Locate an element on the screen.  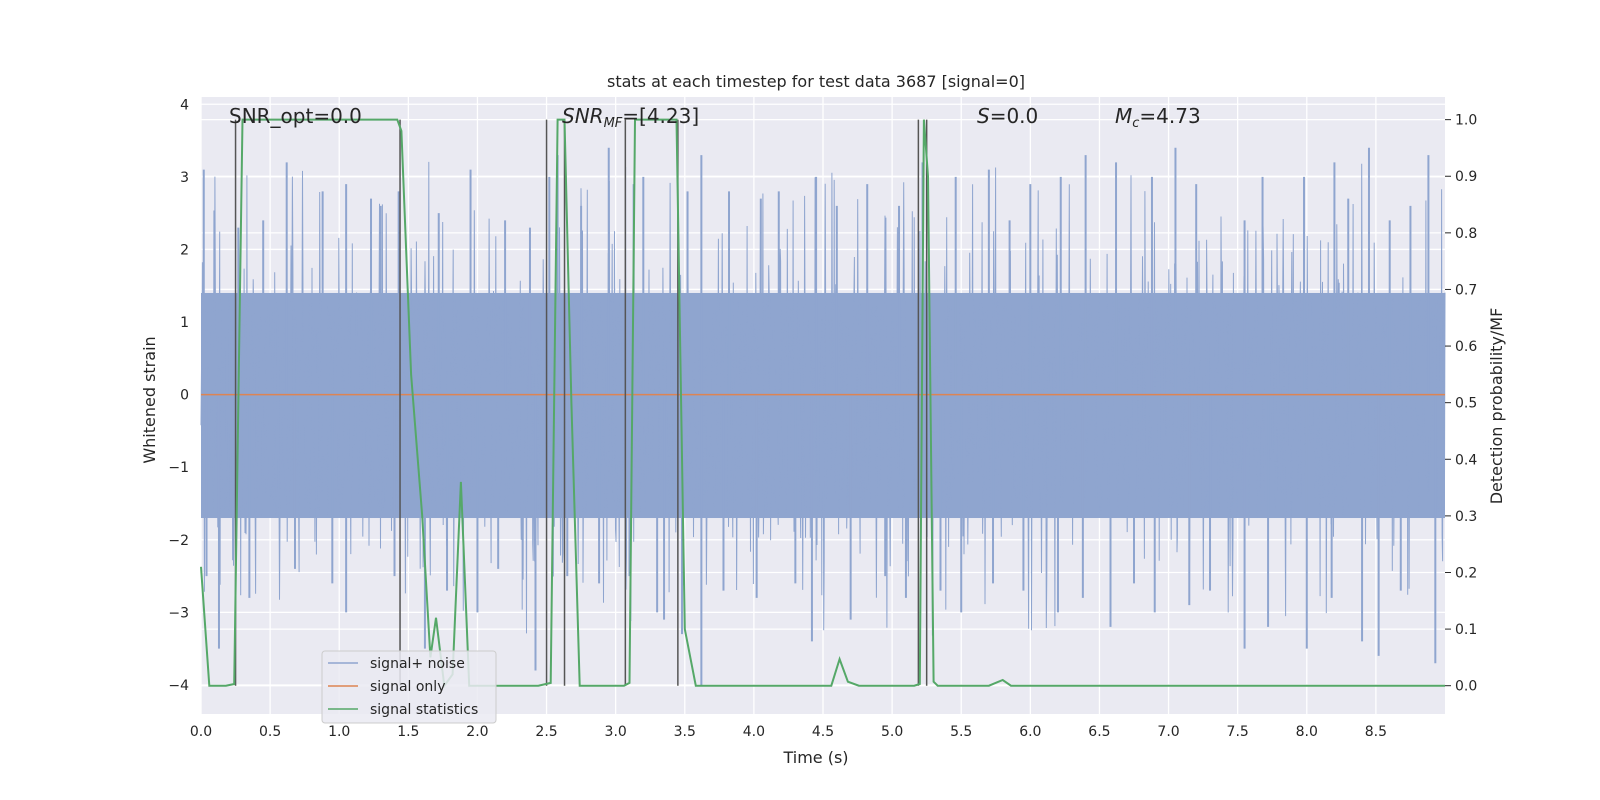
x-tick-label: 5.0 is located at coordinates (892, 732).